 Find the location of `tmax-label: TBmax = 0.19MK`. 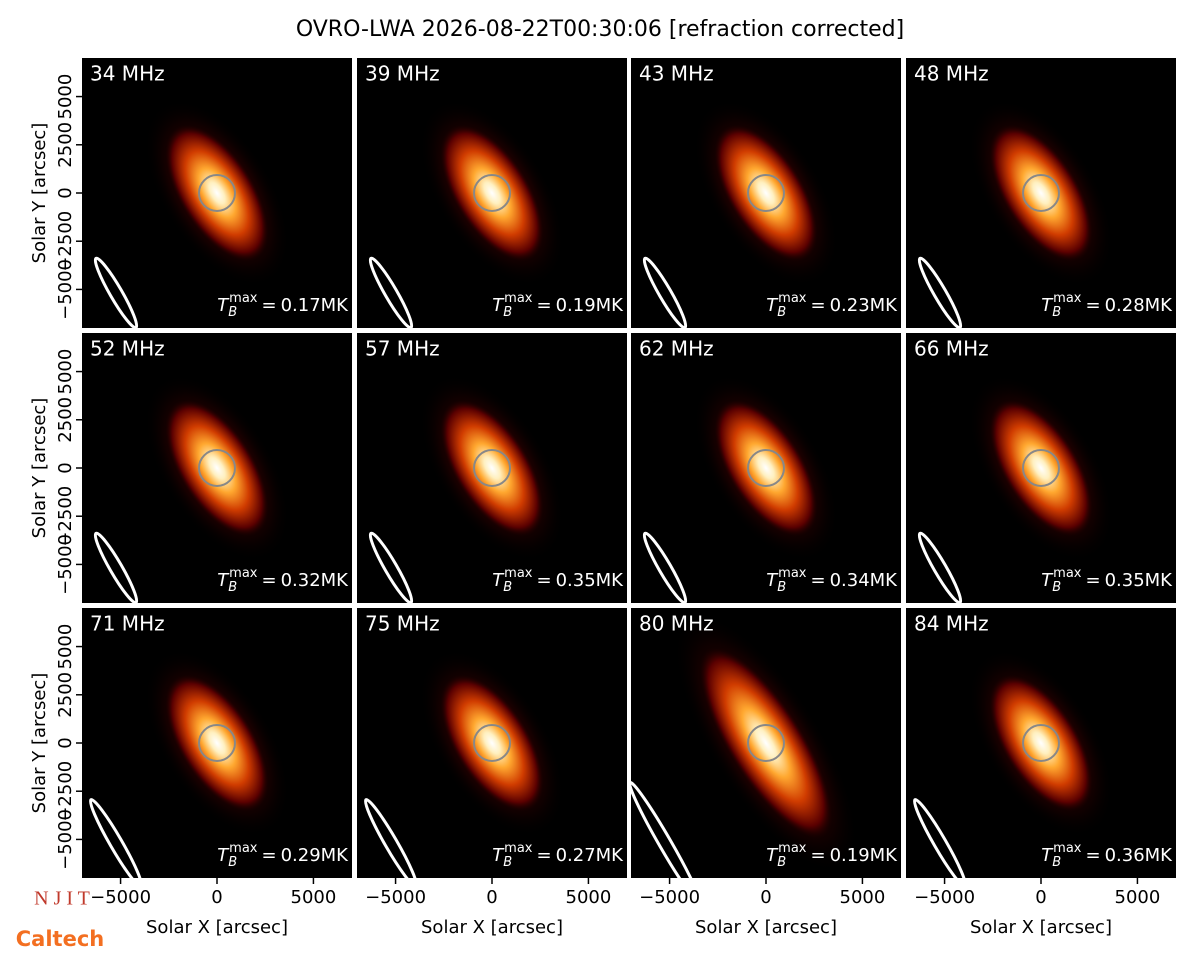

tmax-label: TBmax = 0.19MK is located at coordinates (558, 305).